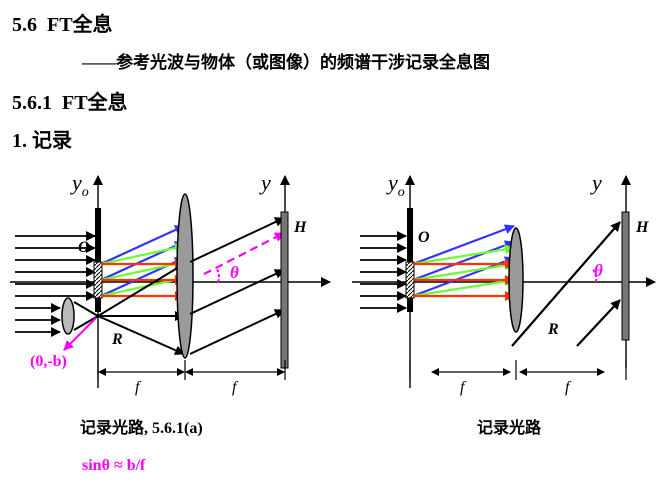 This screenshot has width=668, height=500. Describe the element at coordinates (191, 370) in the screenshot. I see `left-focal-dimension` at that location.